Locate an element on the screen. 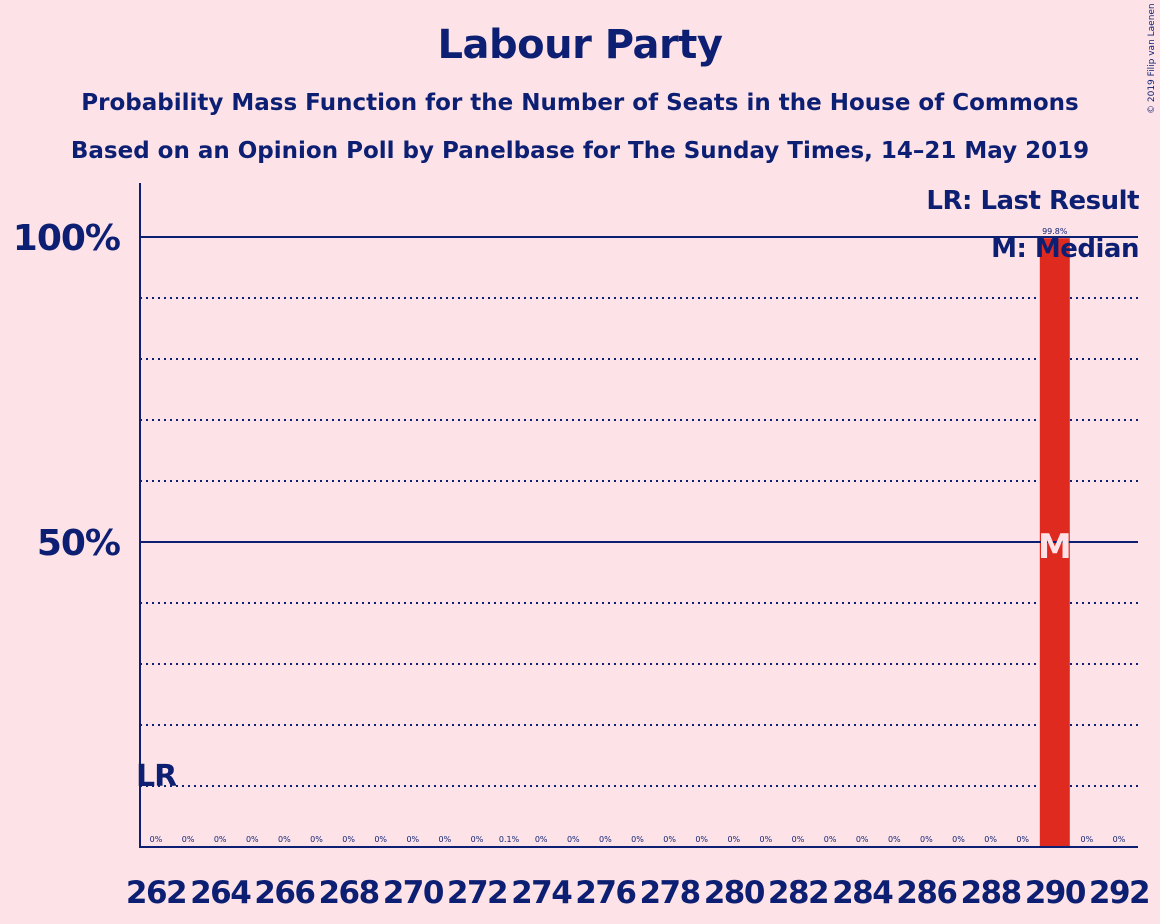  x-tick-label-288: 288 is located at coordinates (990, 893).